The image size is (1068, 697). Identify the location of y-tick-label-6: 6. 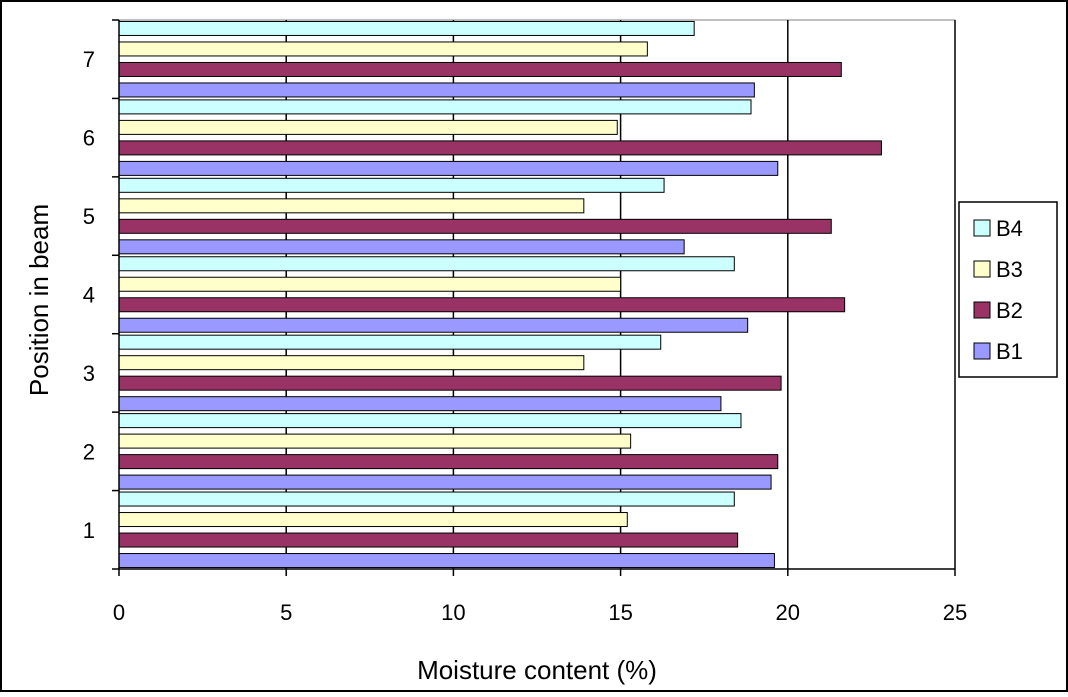
(89, 138).